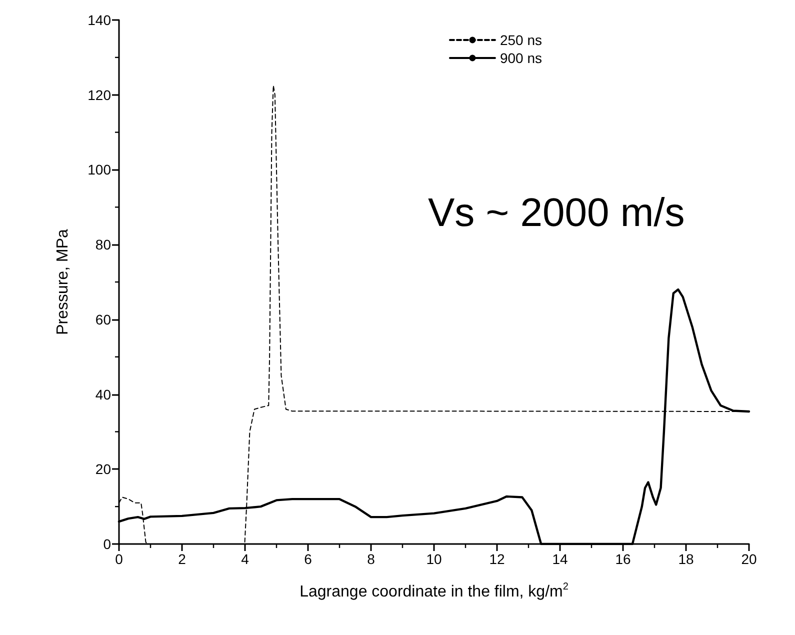 The height and width of the screenshot is (635, 795). Describe the element at coordinates (100, 94) in the screenshot. I see `y-tick-label: 120` at that location.